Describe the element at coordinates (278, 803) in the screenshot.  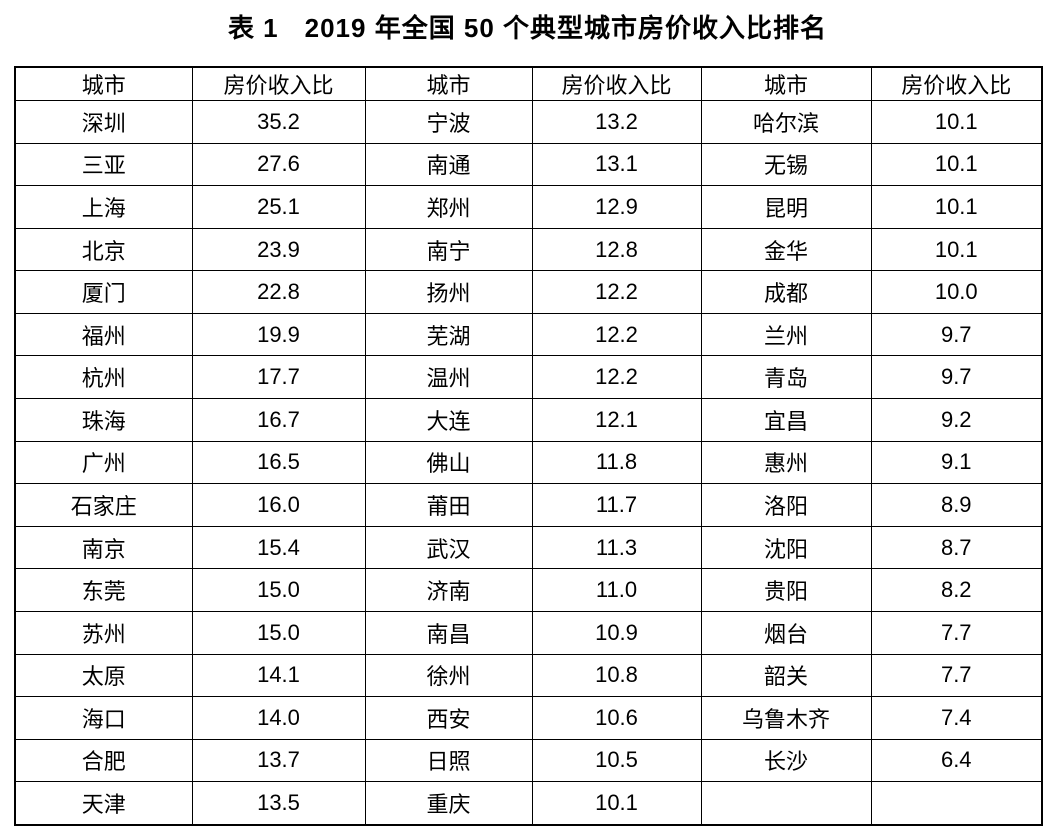
I see `ratio-cell: 13.5` at that location.